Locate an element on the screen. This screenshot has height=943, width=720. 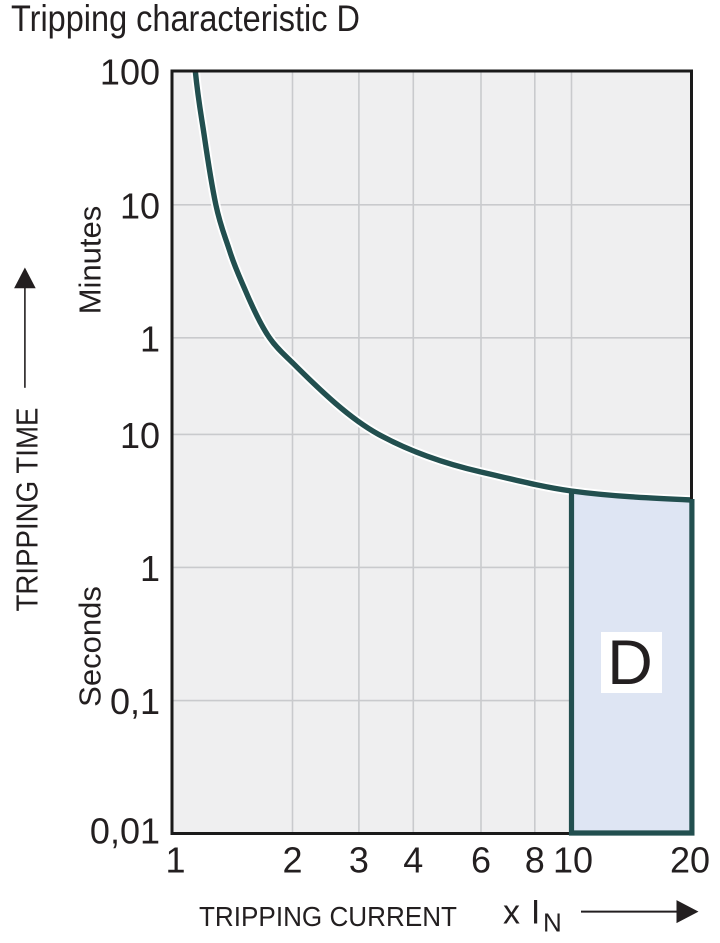
svg-text: 6 is located at coordinates (481, 860).